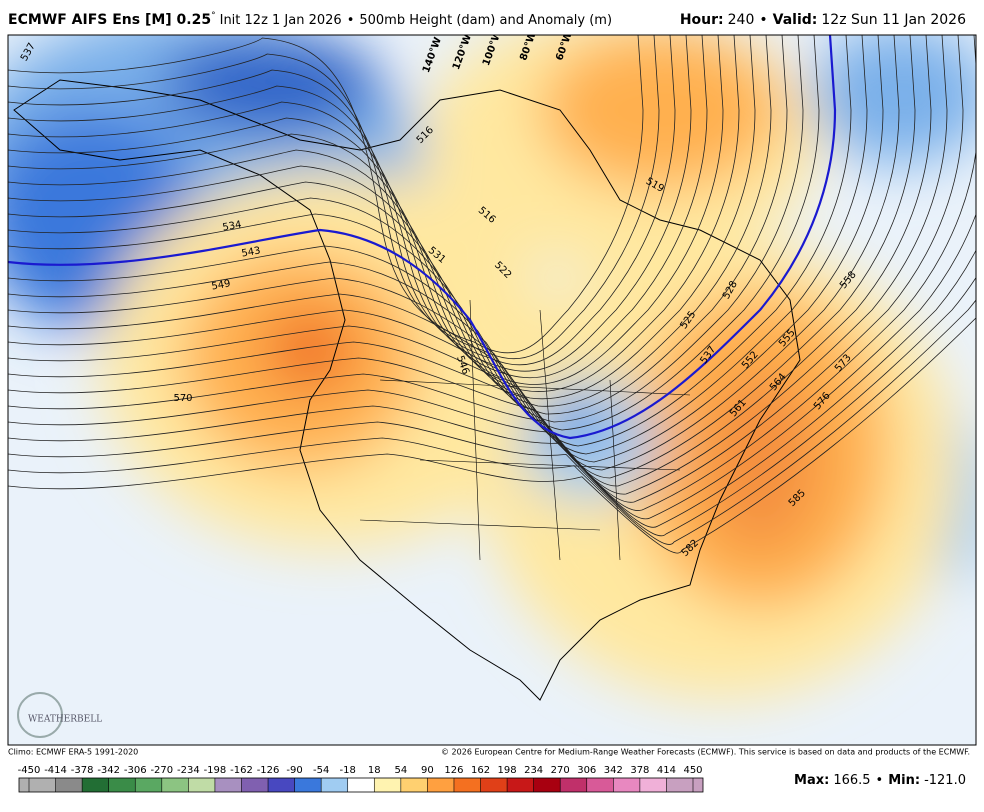  What do you see at coordinates (135, 770) in the screenshot?
I see `colorbar-tick-label: -306` at bounding box center [135, 770].